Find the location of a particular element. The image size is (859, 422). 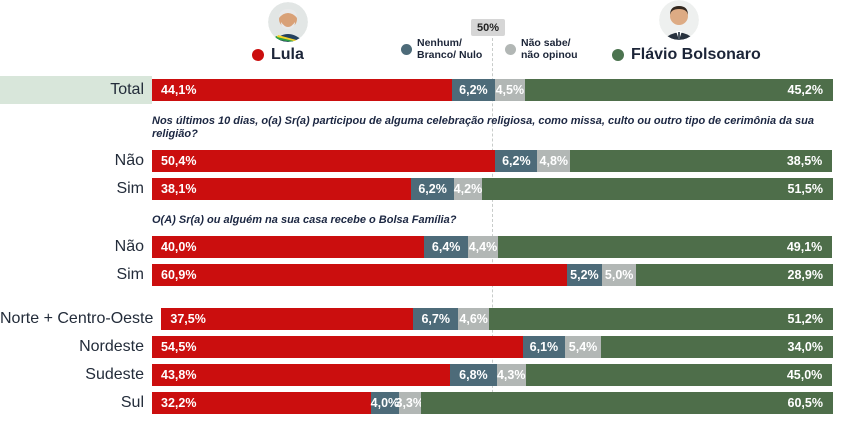

legend-nenhum-branco-nulo: Nenhum/ Branco/ Nulo is located at coordinates (441, 49).